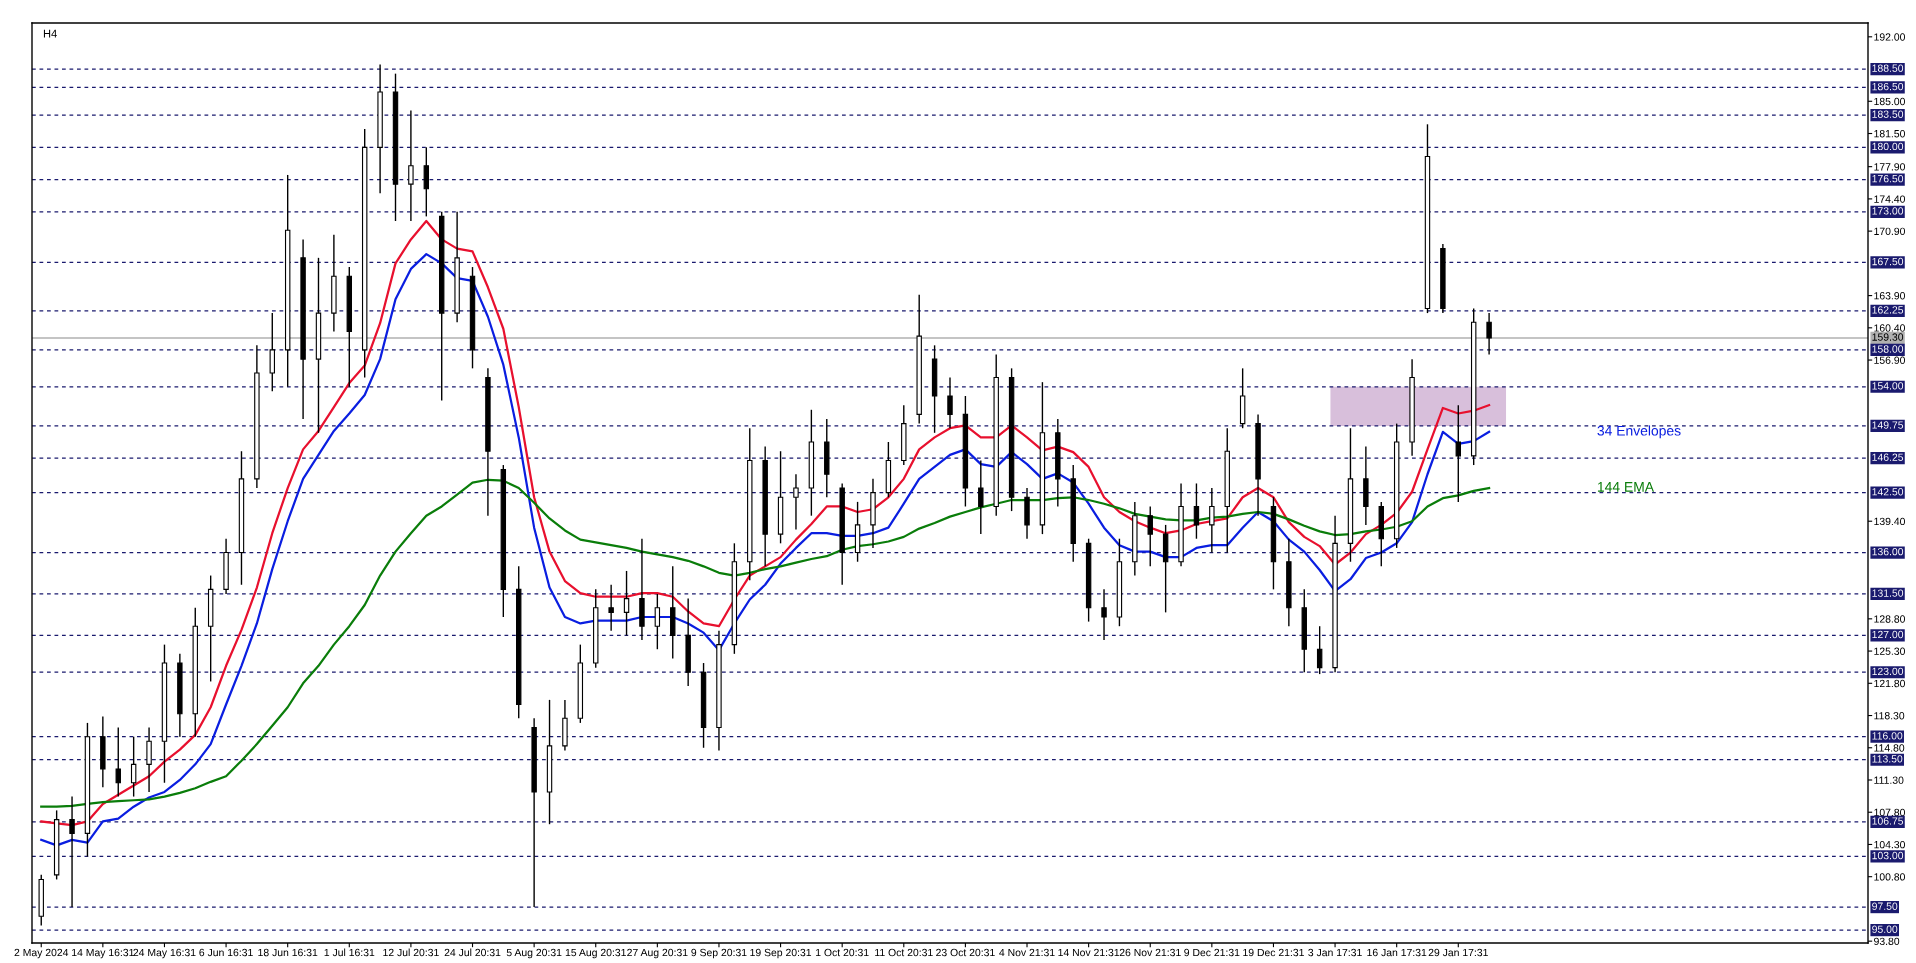 This screenshot has width=1916, height=963. Describe the element at coordinates (1890, 812) in the screenshot. I see `y-tick-label: 107.80` at that location.